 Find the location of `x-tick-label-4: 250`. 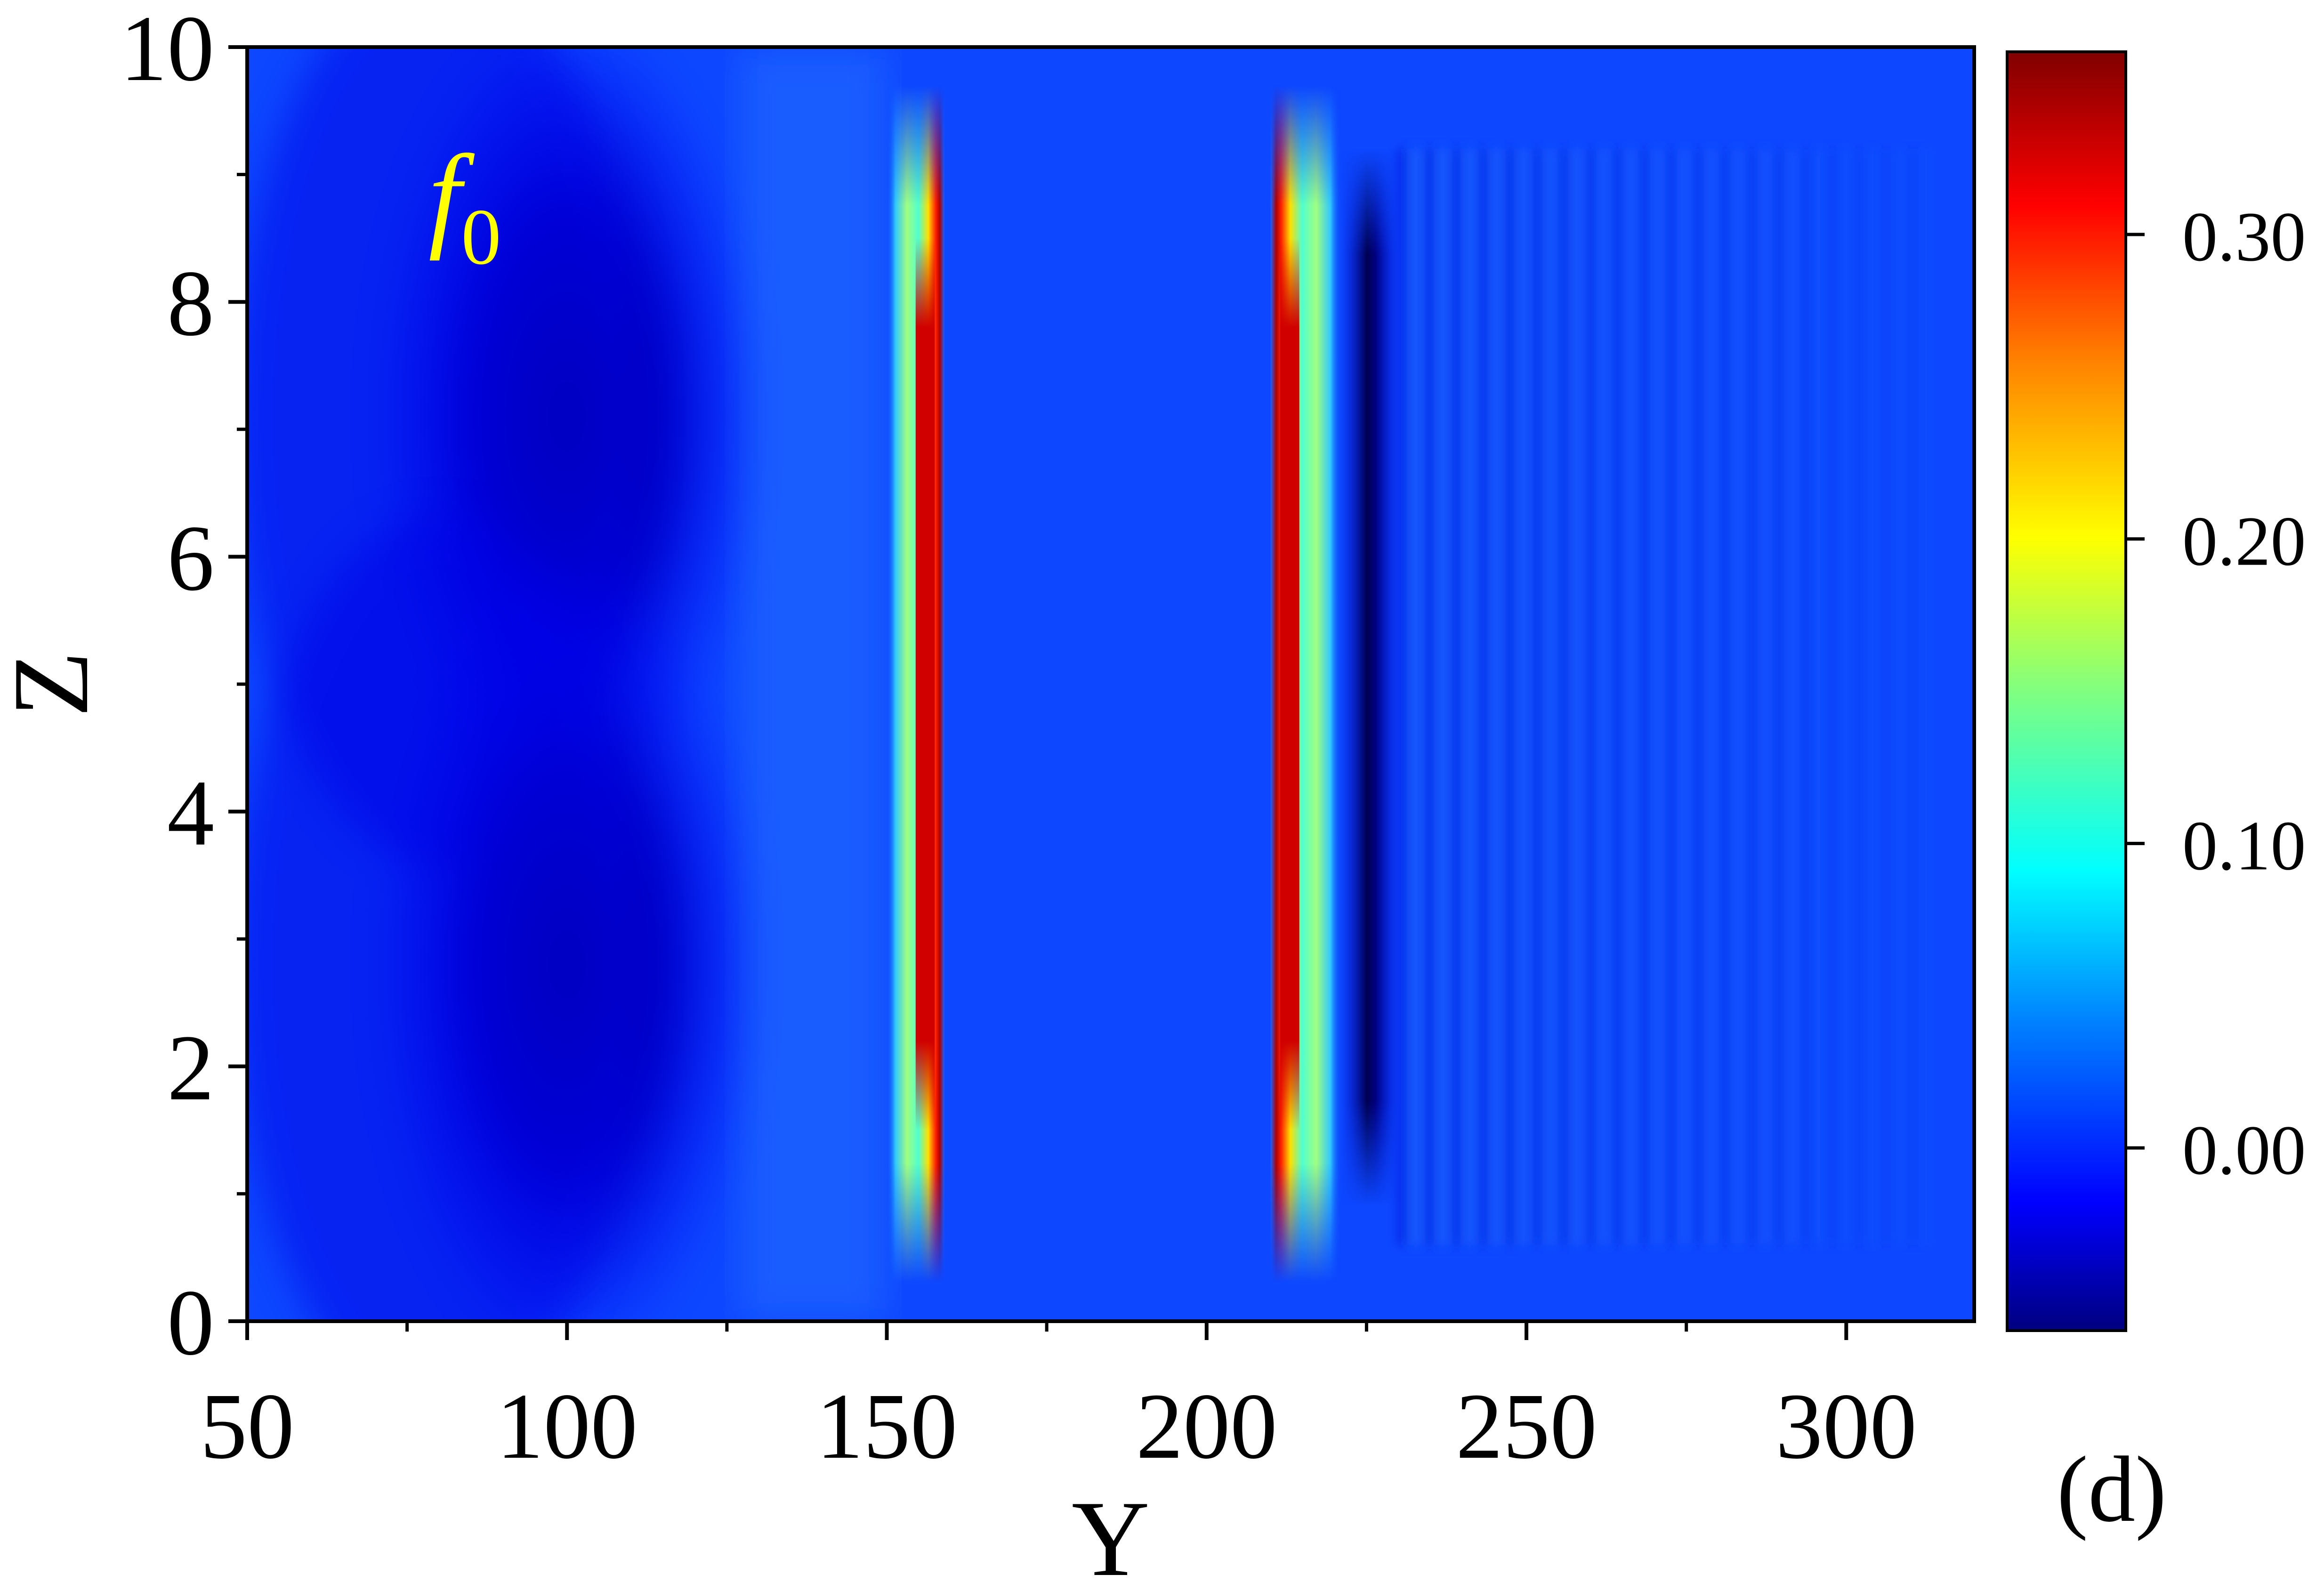

x-tick-label-4: 250 is located at coordinates (1526, 1426).